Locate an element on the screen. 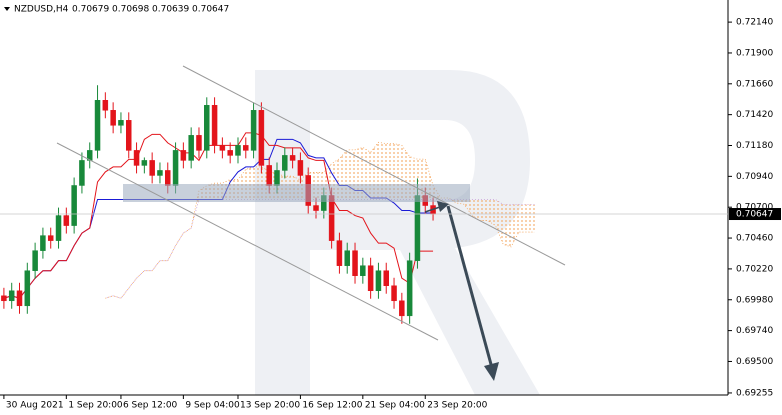 This screenshot has width=782, height=415. quote-value: 0.70639 is located at coordinates (170, 10).